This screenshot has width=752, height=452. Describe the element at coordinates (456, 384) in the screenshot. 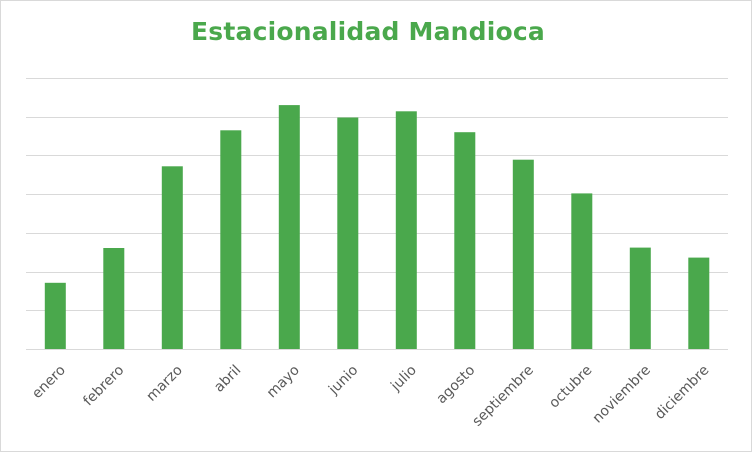

I see `x-tick-label: agosto` at that location.